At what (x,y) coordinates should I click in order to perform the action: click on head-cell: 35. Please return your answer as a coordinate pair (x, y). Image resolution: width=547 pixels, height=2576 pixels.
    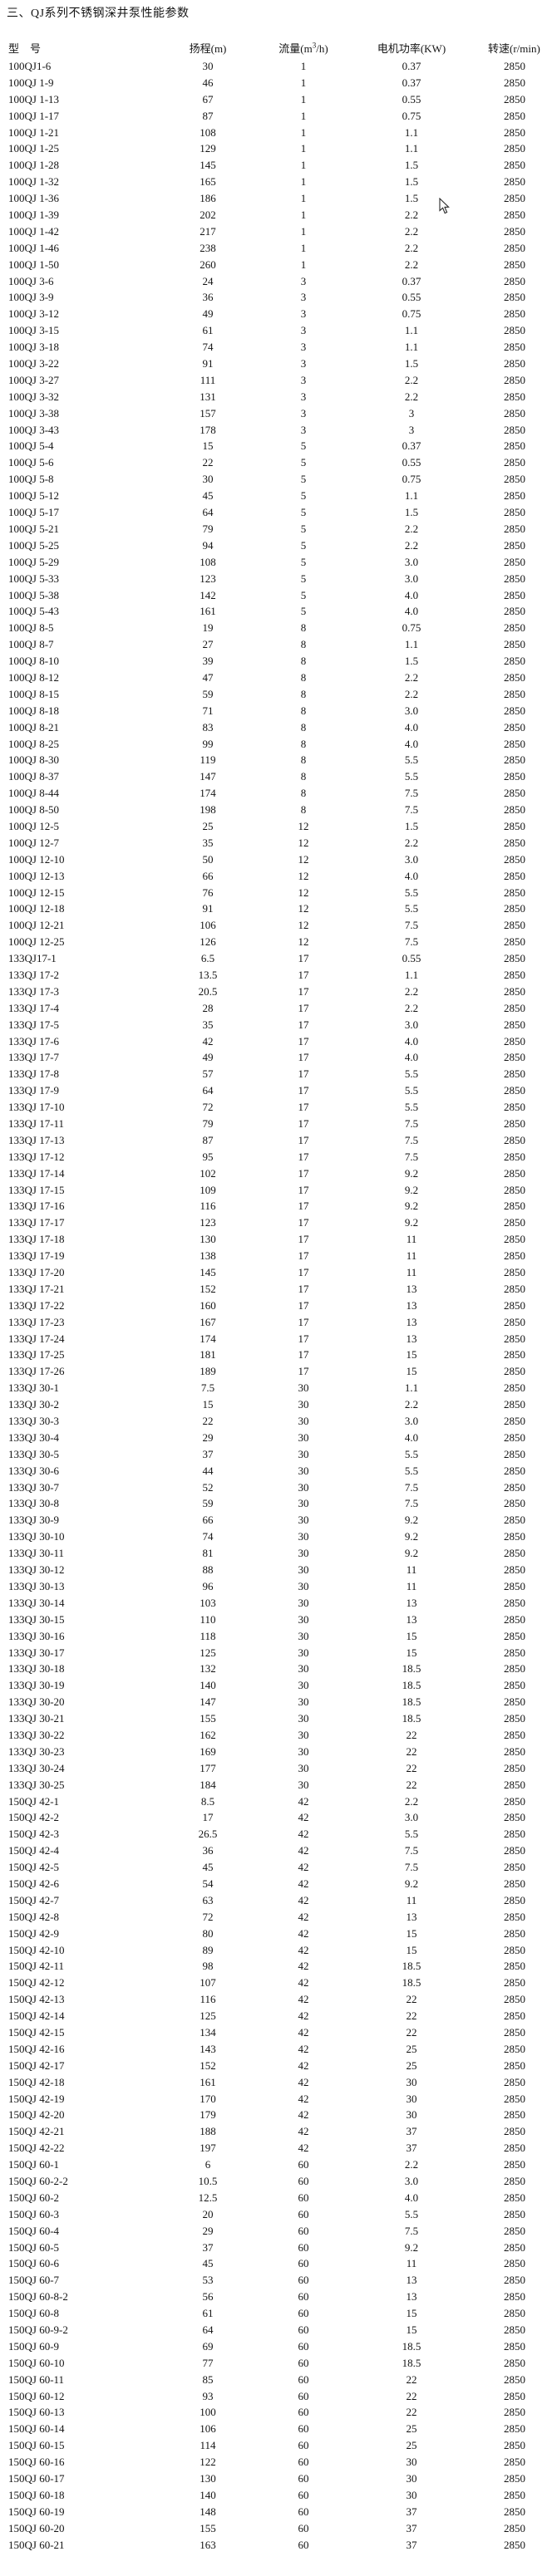
    Looking at the image, I should click on (208, 842).